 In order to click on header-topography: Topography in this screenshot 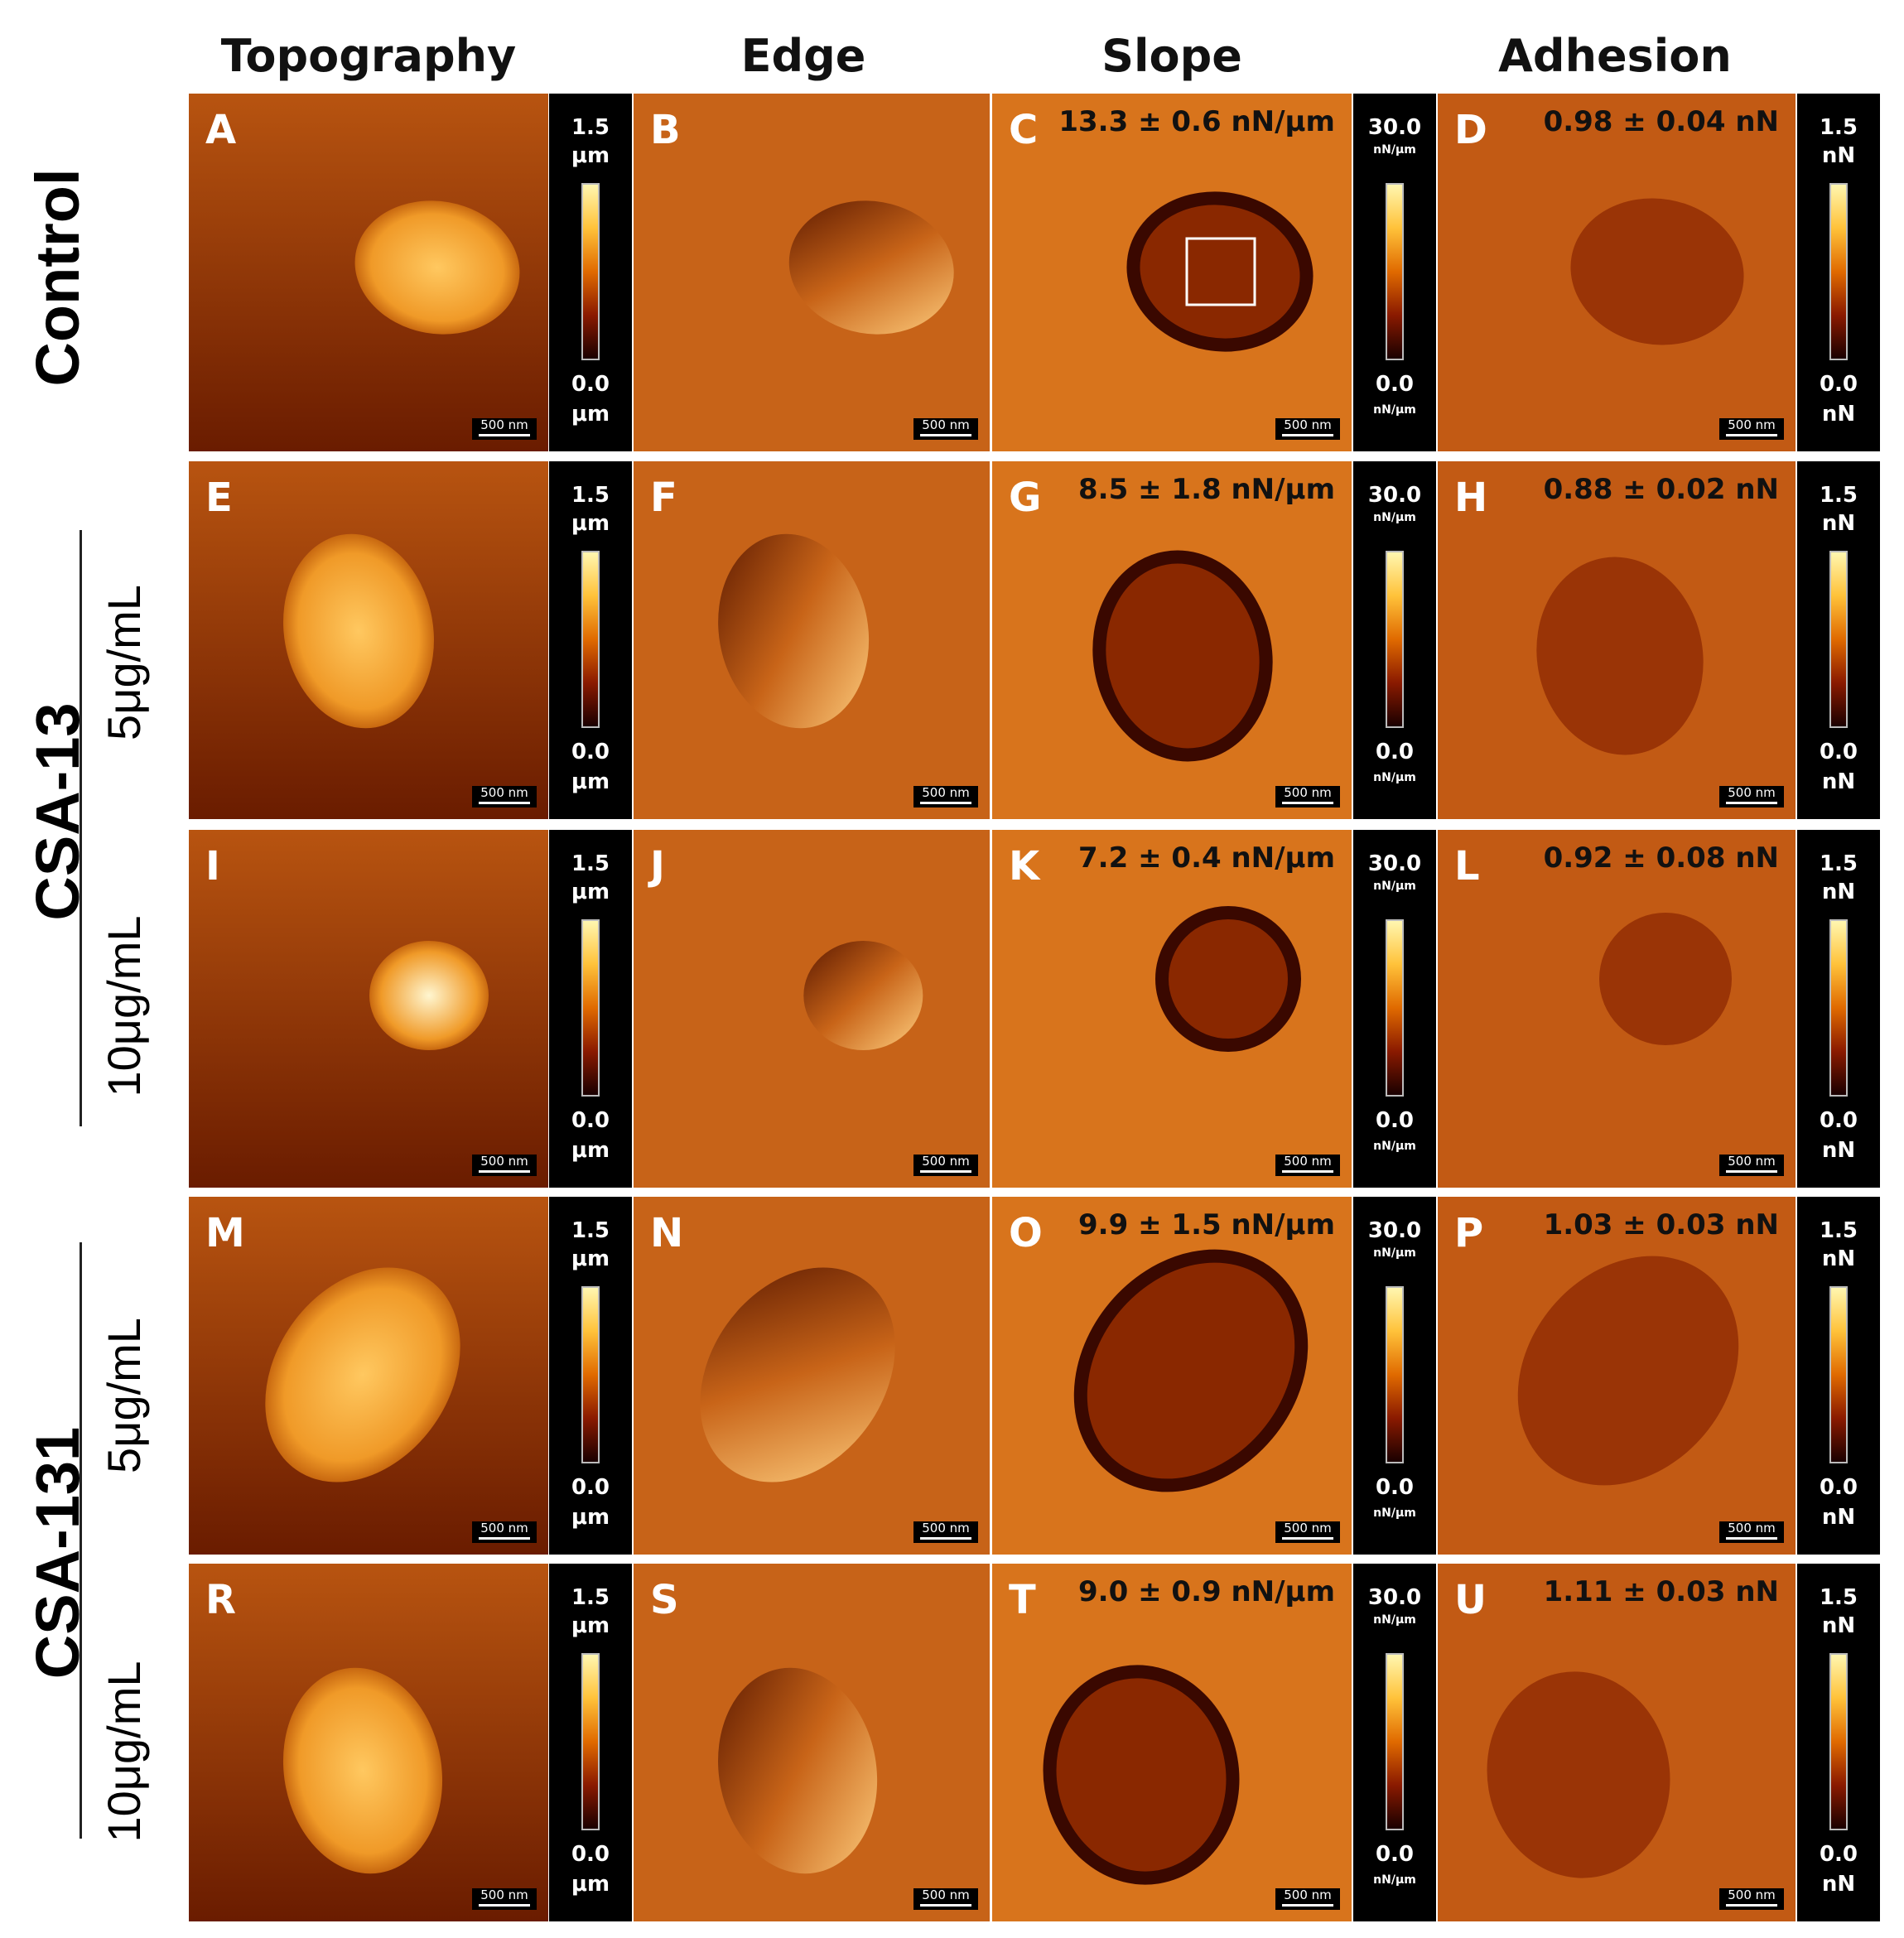, I will do `click(368, 56)`.